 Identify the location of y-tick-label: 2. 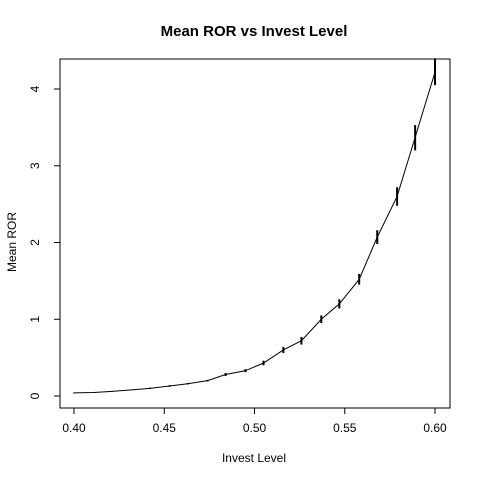
(35, 242).